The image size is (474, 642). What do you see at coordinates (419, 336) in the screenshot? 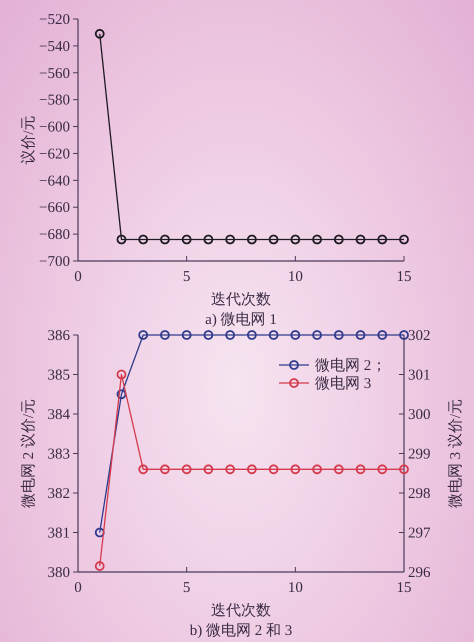
I see `y2-tick-label: 302` at bounding box center [419, 336].